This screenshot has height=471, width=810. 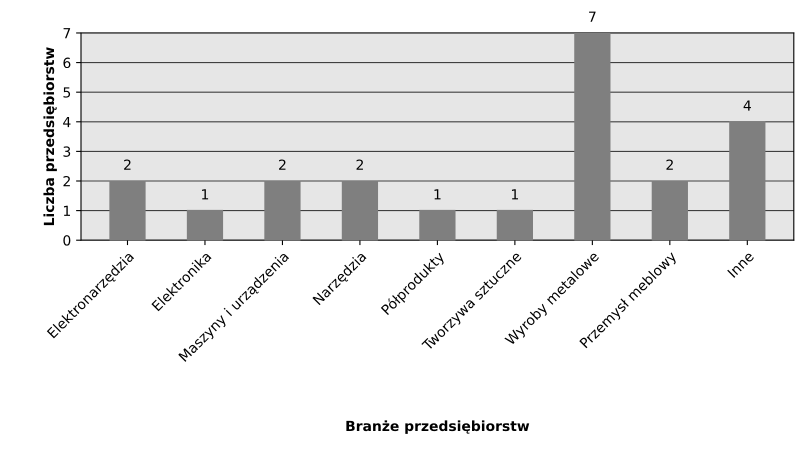 I want to click on y-tick-label: 3, so click(x=67, y=151).